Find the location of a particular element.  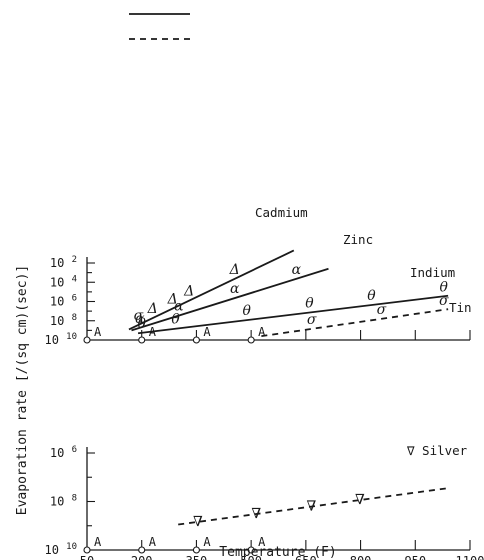

series-name-label: Zinc is located at coordinates (358, 239).